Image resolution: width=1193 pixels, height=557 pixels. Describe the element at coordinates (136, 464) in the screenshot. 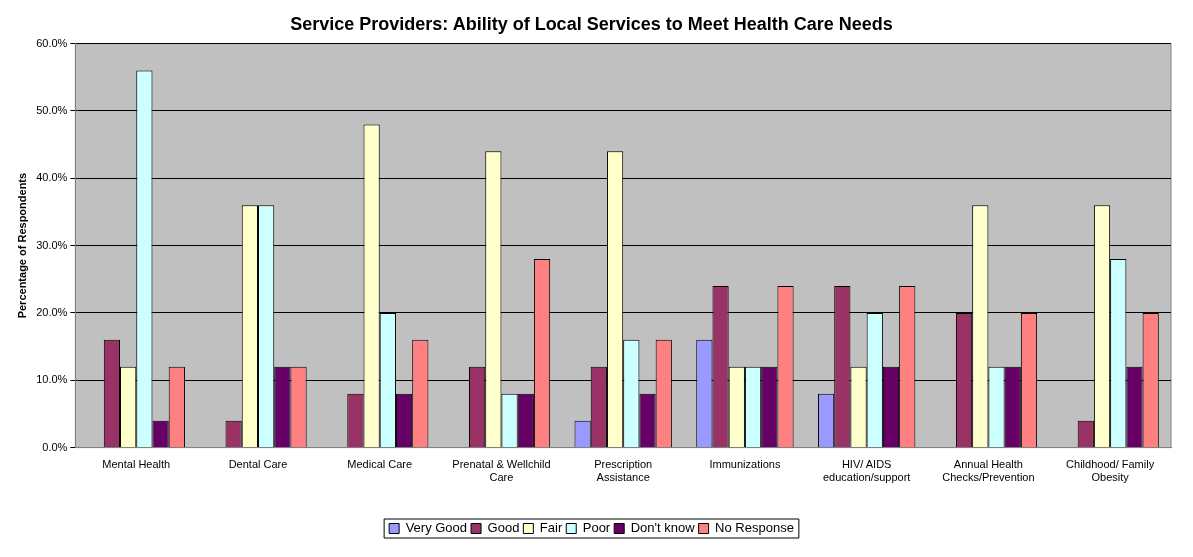

I see `x-tick-label: Mental Health` at that location.